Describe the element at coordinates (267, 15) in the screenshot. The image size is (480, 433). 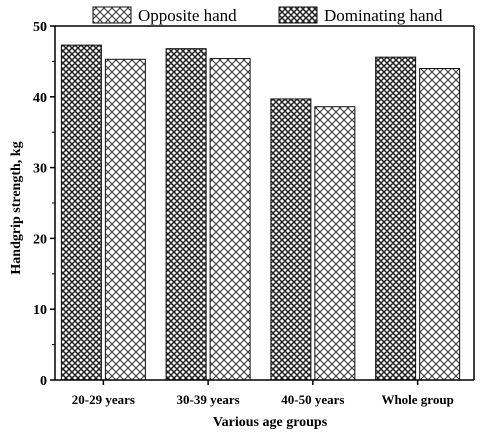
I see `legend: Opposite hand Dominating hand` at that location.